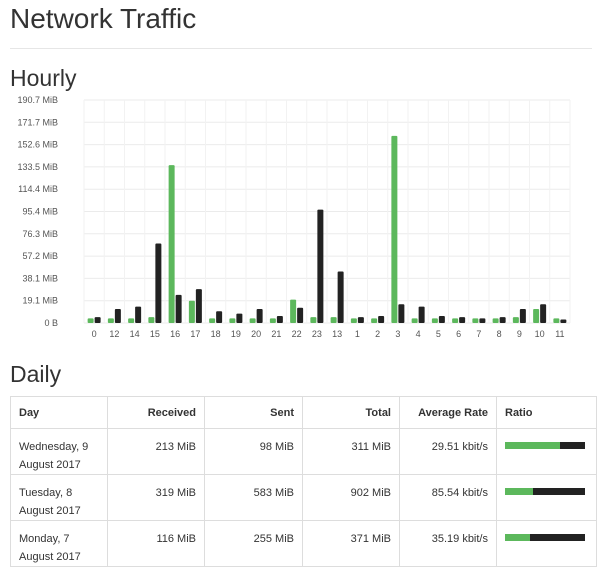  I want to click on x-tick-label: 8, so click(499, 334).